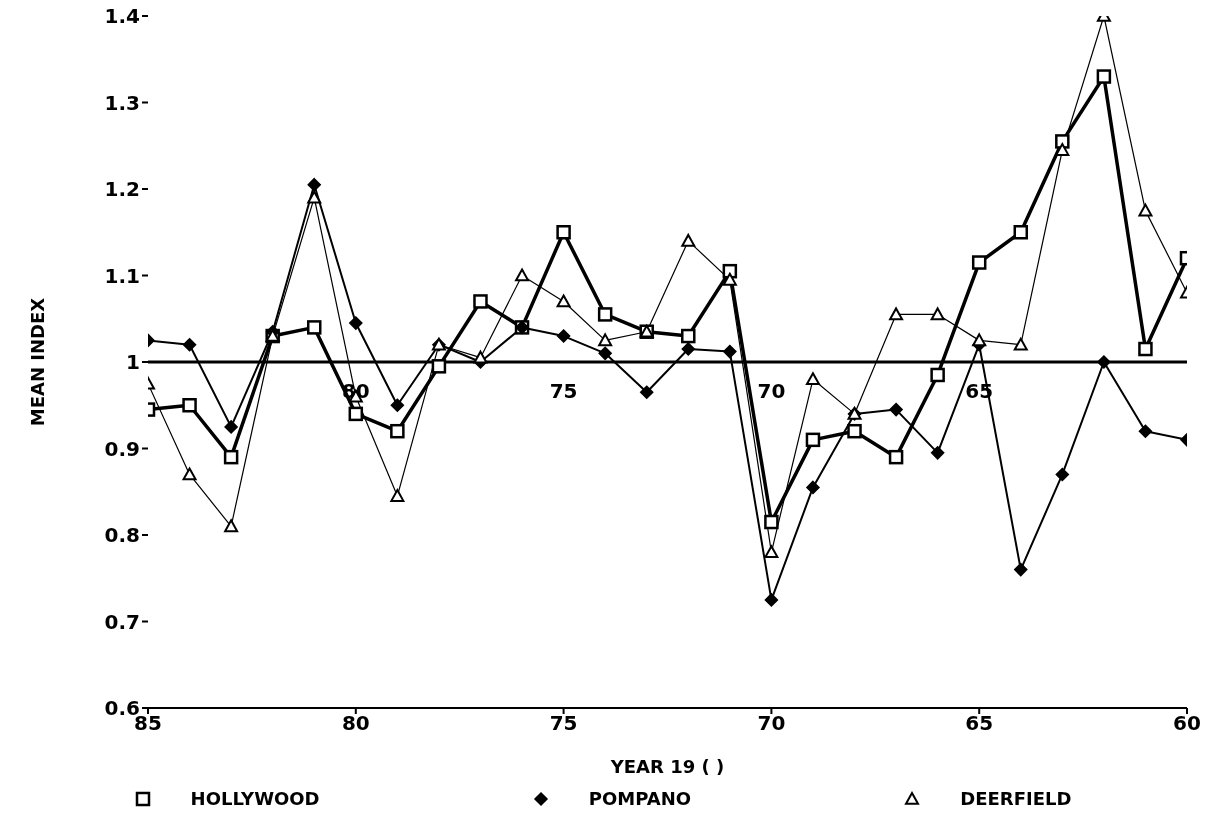 Image resolution: width=1215 pixels, height=831 pixels. I want to click on y-tick-label: 0.9, so click(122, 448).